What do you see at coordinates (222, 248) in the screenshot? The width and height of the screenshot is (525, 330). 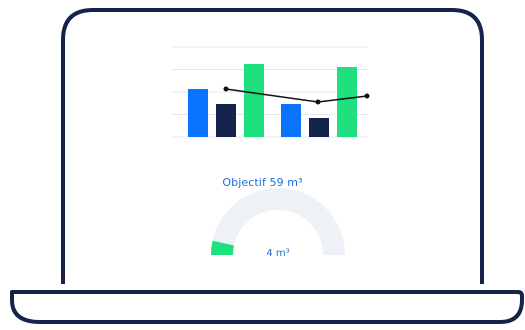 I see `gauge-fill` at bounding box center [222, 248].